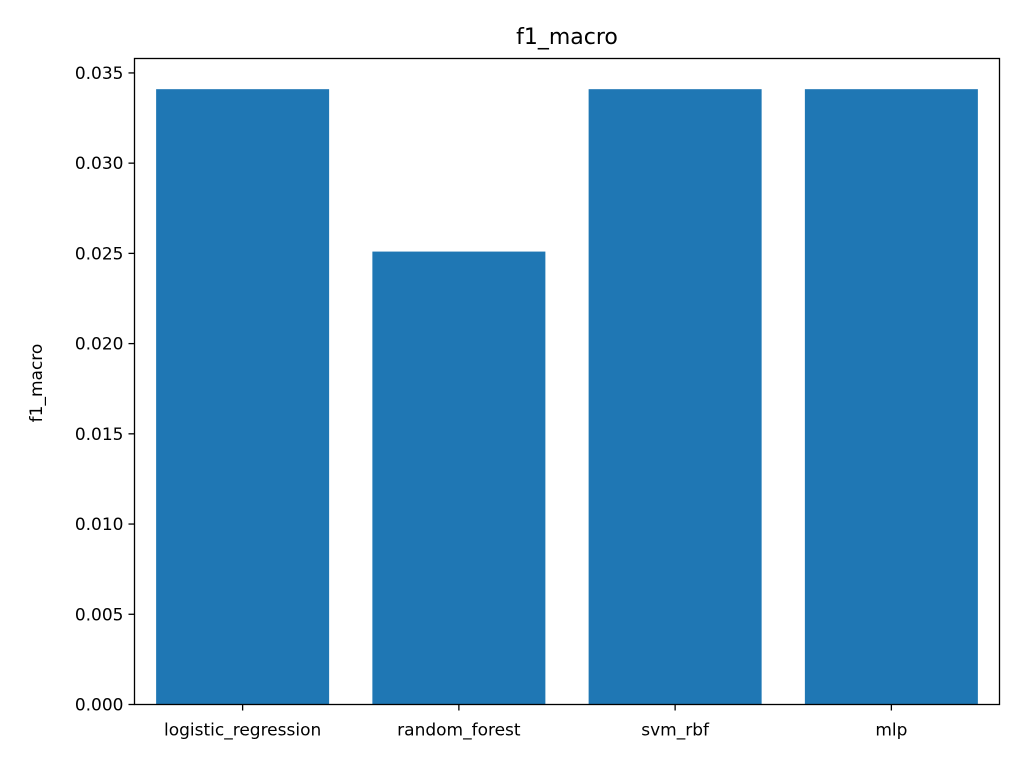 The height and width of the screenshot is (772, 1024). Describe the element at coordinates (99, 525) in the screenshot. I see `y-tick-label: 0.010` at that location.